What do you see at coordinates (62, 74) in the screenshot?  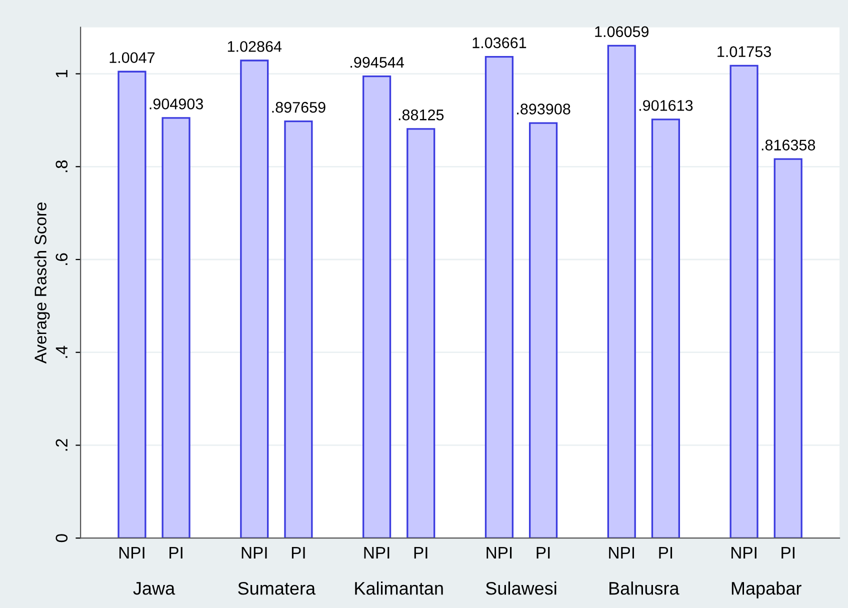 I see `y-tick-label: 1` at bounding box center [62, 74].